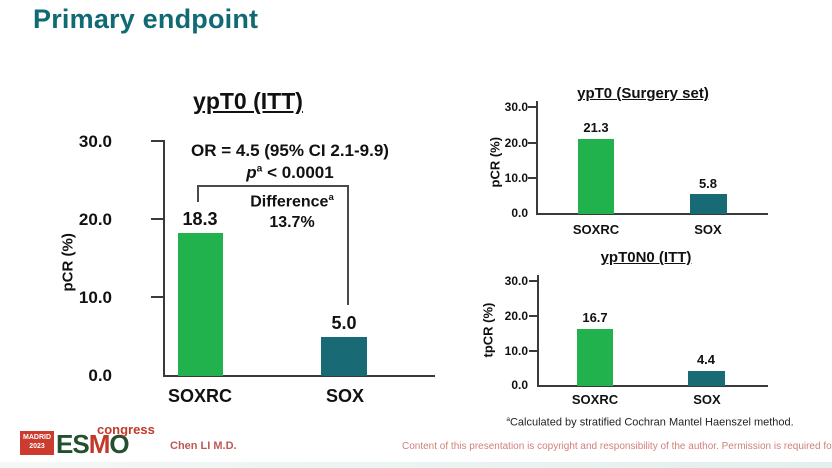 The width and height of the screenshot is (832, 468). I want to click on p-superscript: a, so click(259, 169).